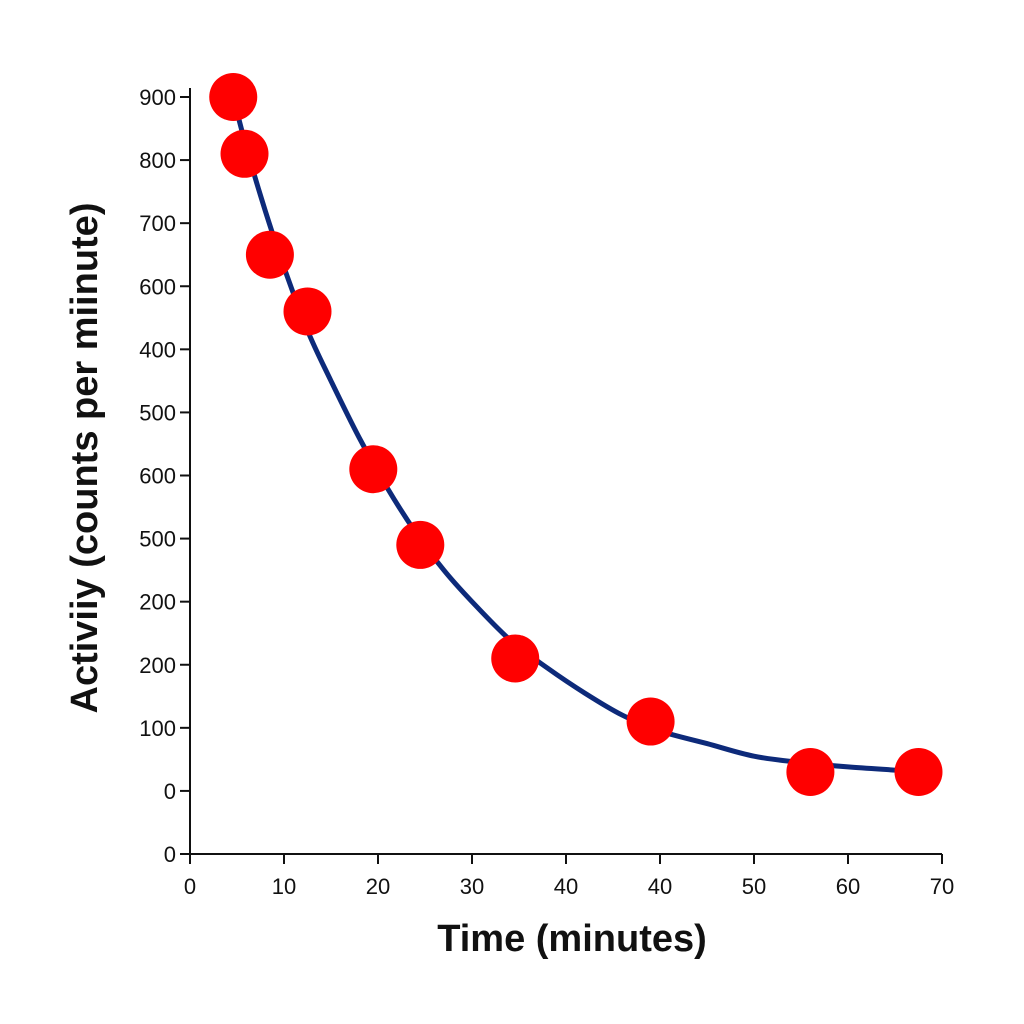 The width and height of the screenshot is (1024, 1024). I want to click on y-tick-label: 400, so click(157, 349).